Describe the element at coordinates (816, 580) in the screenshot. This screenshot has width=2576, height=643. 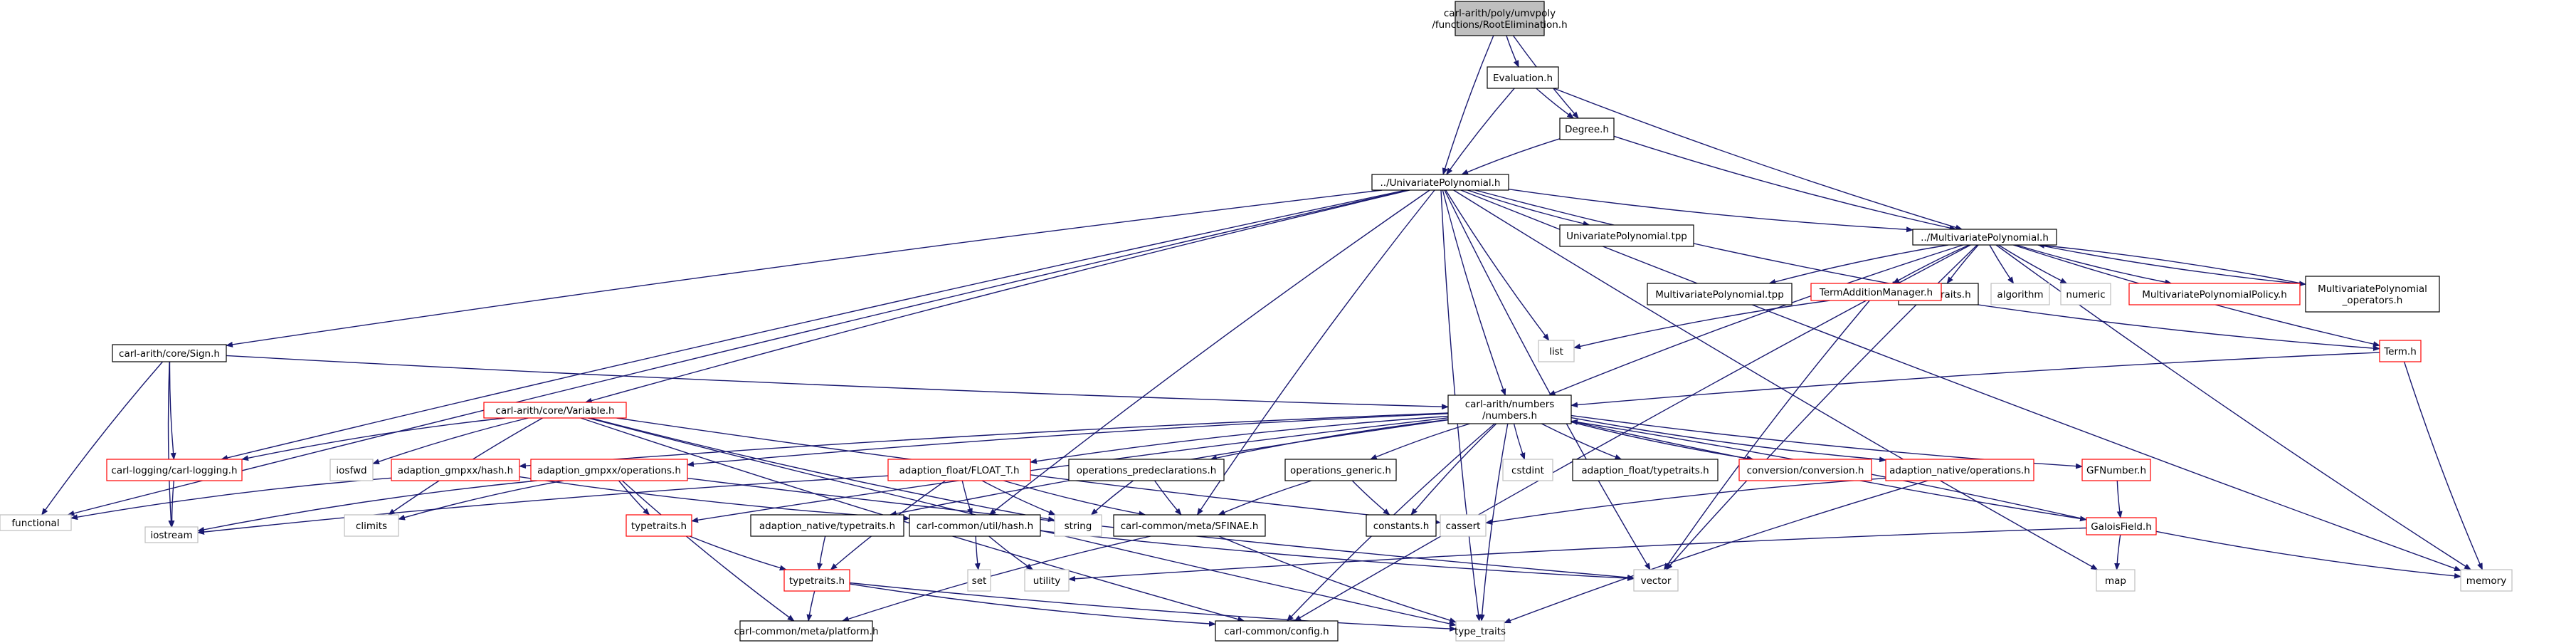
I see `node-typetraits-red2: typetraits.h` at that location.